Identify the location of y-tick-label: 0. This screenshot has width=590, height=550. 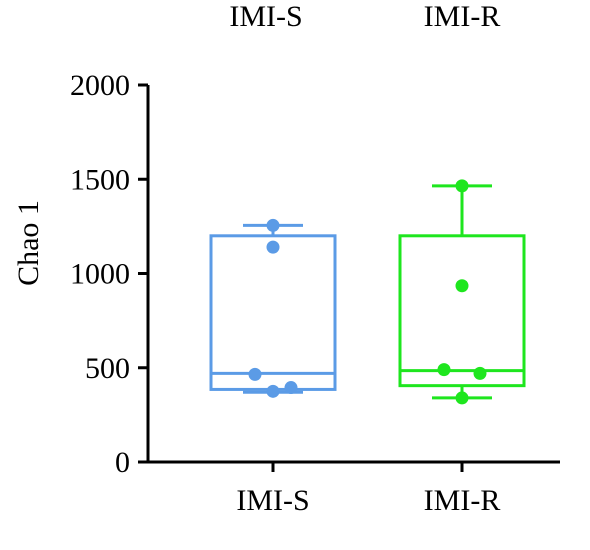
(122, 462).